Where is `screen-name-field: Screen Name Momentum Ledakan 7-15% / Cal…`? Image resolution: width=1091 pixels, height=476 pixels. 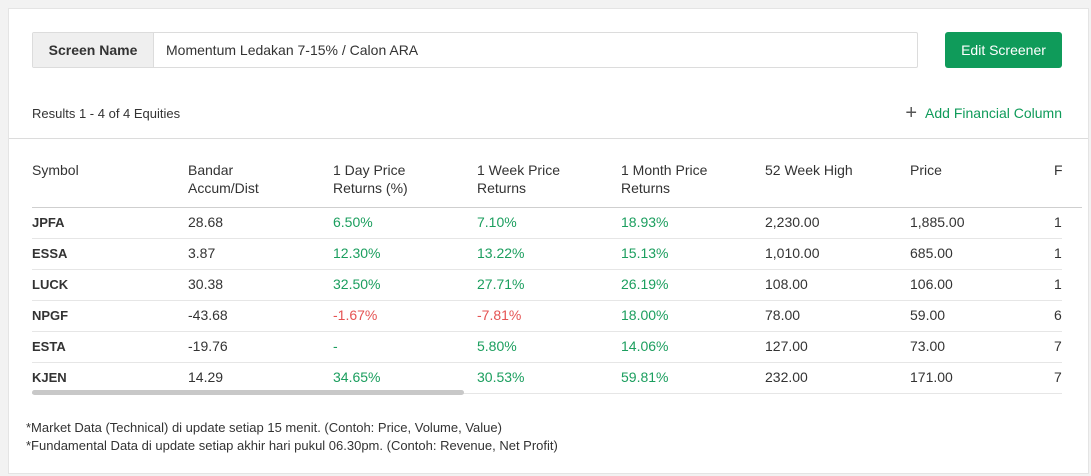 screen-name-field: Screen Name Momentum Ledakan 7-15% / Cal… is located at coordinates (475, 50).